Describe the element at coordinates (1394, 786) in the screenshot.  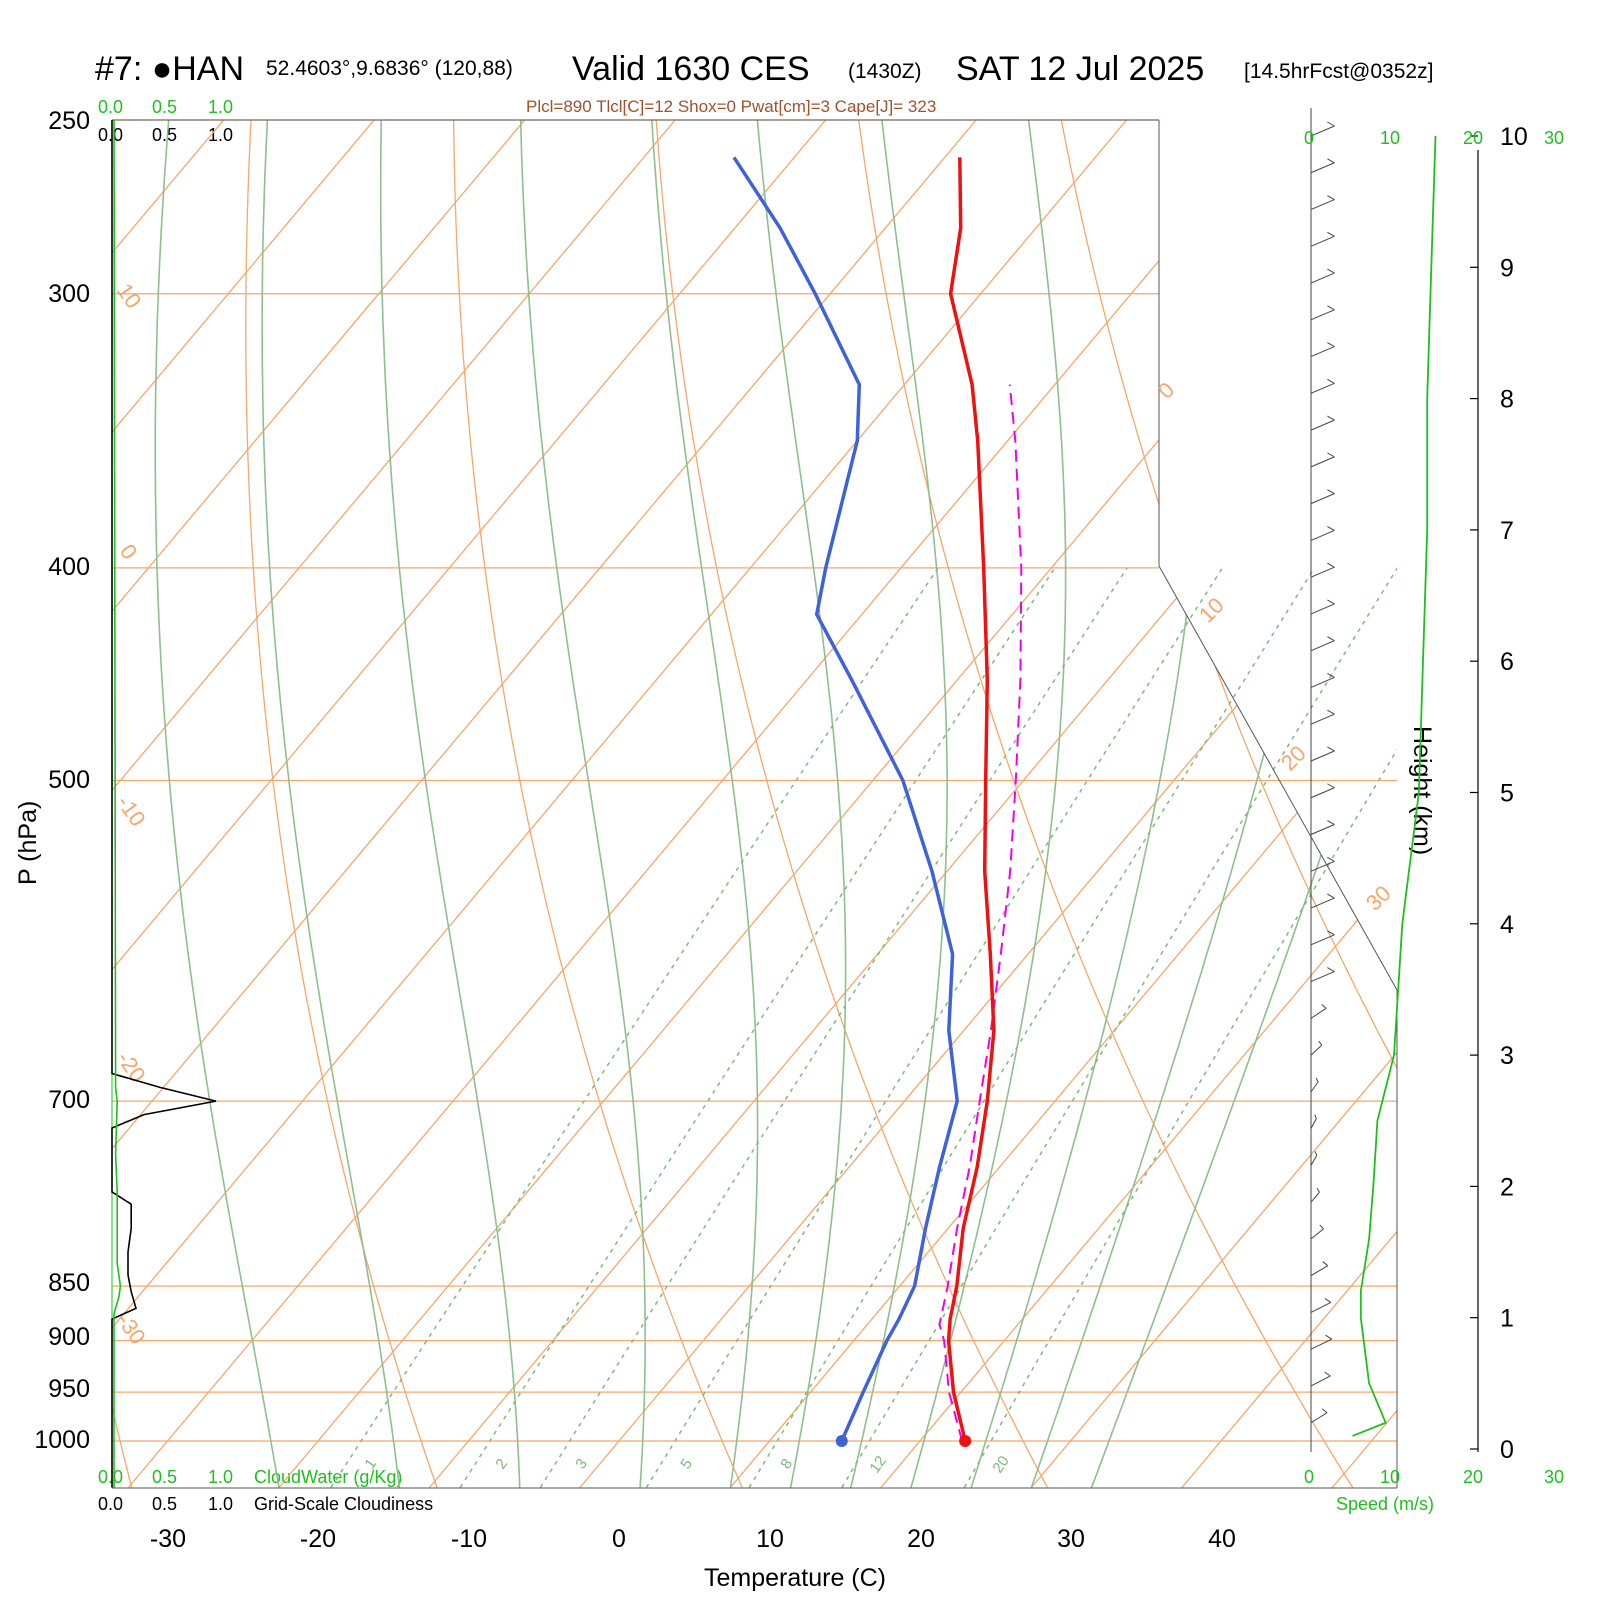
I see `wind-speed-profile` at that location.